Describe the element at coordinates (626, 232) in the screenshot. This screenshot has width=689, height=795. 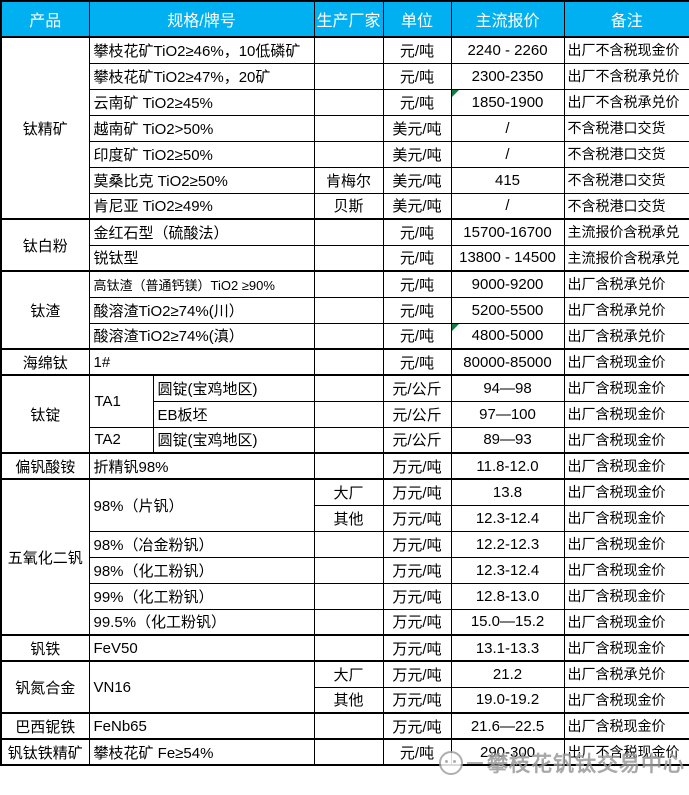
I see `note-cell: 主流报价含税承兑` at that location.